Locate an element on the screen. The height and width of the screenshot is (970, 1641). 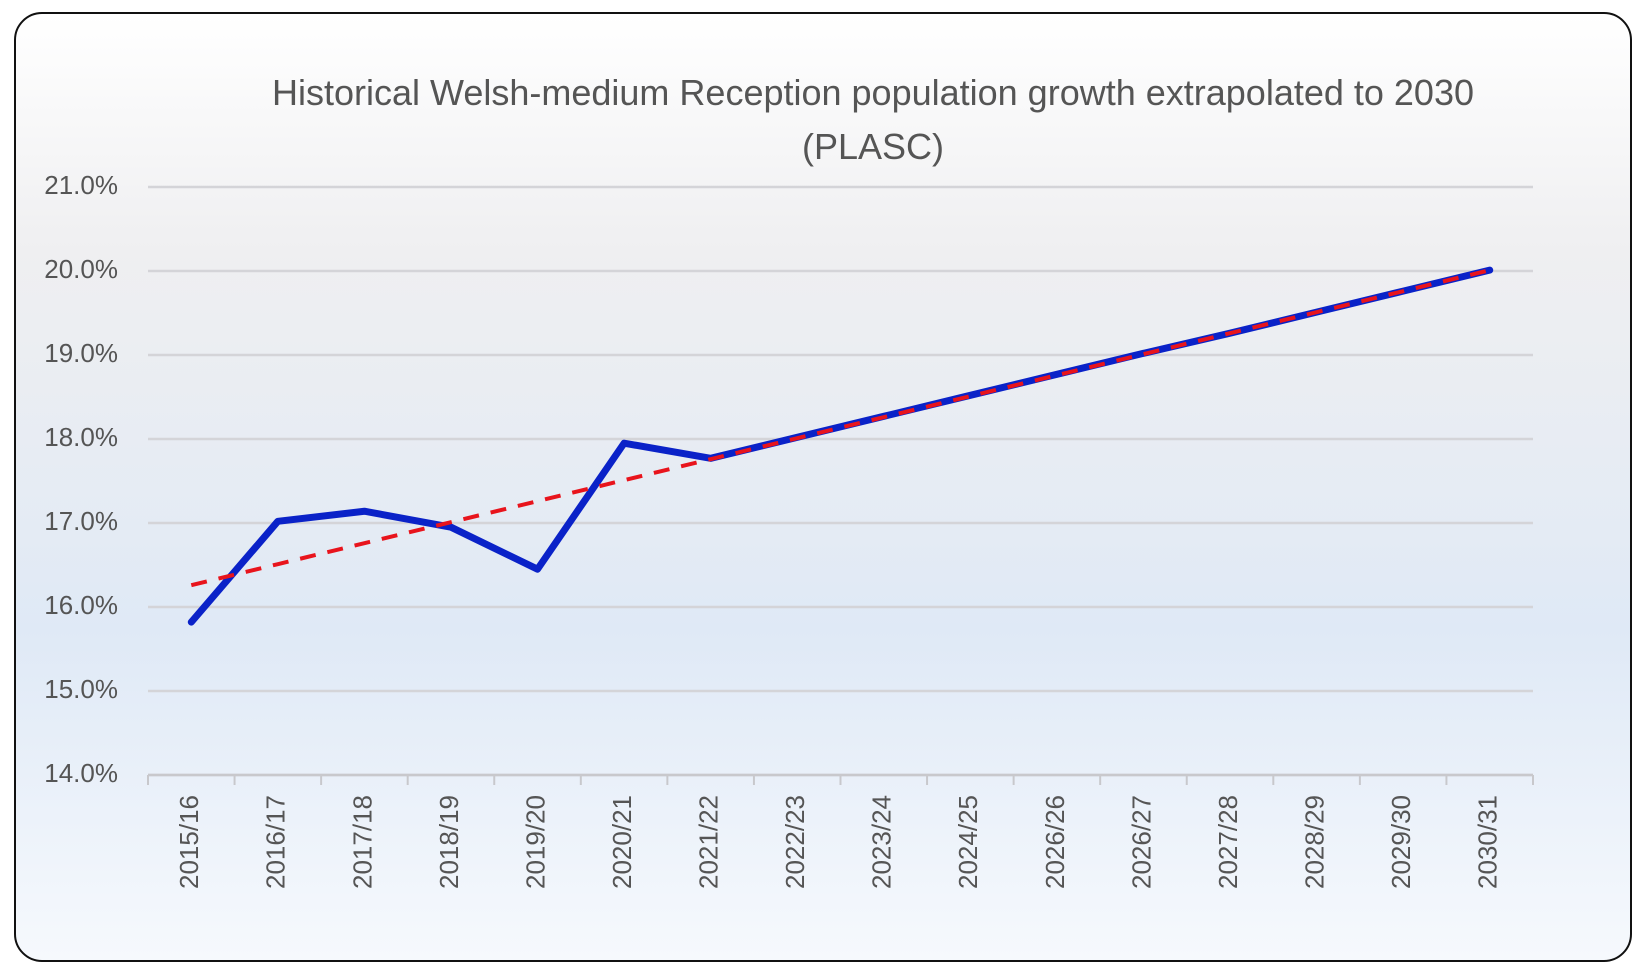
x-tick-label: 2028/29 is located at coordinates (1314, 842).